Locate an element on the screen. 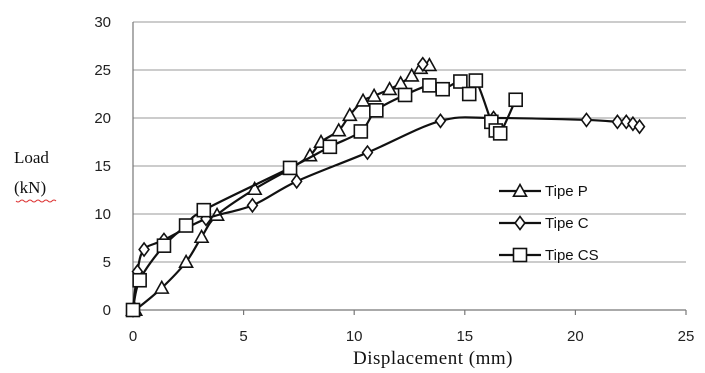 This screenshot has width=705, height=373. legend-entry-triangle: Tipe P is located at coordinates (543, 191).